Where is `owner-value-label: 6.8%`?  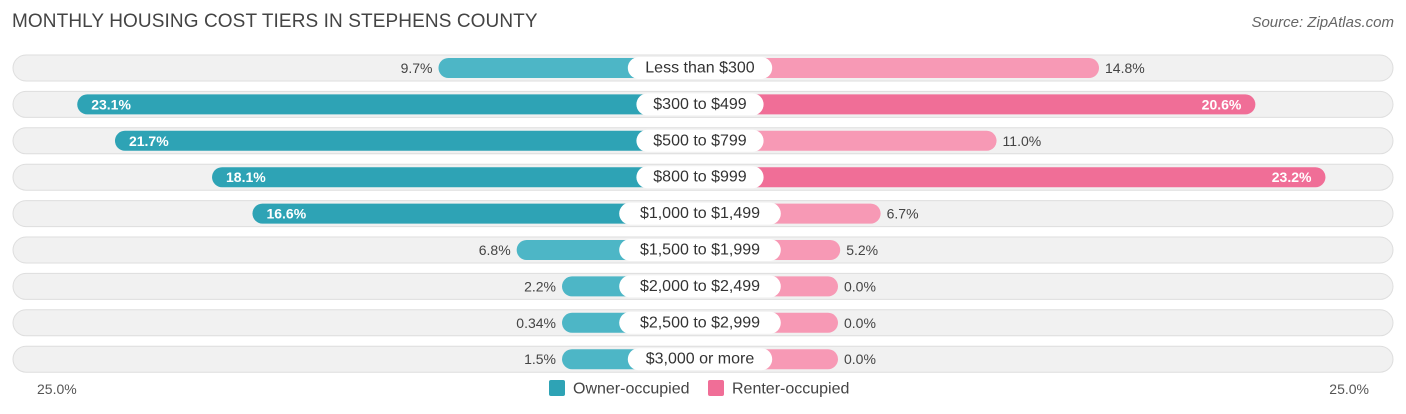
owner-value-label: 6.8% is located at coordinates (495, 250).